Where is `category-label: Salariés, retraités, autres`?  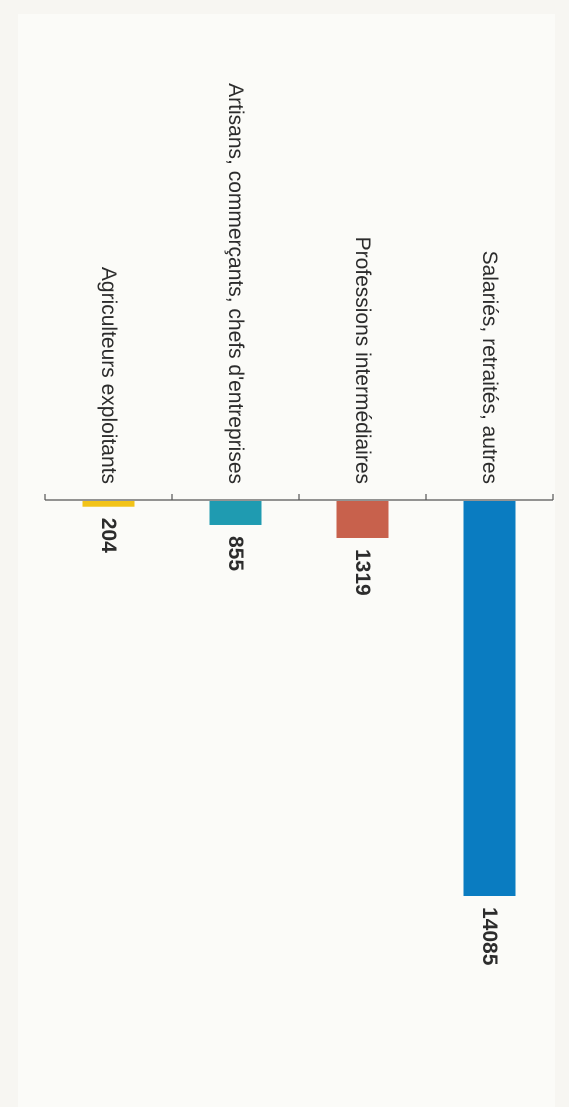 category-label: Salariés, retraités, autres is located at coordinates (489, 367).